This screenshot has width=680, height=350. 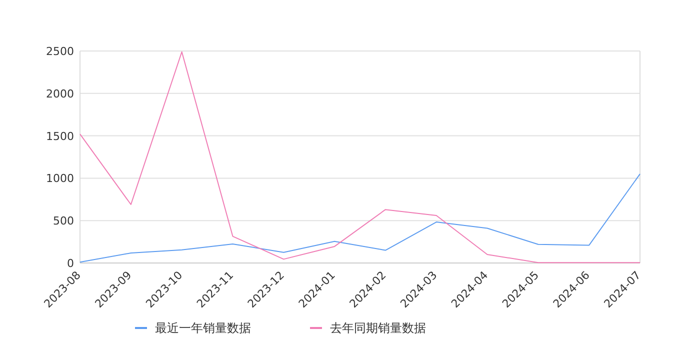 What do you see at coordinates (60, 51) in the screenshot?
I see `y-tick-label: 2500` at bounding box center [60, 51].